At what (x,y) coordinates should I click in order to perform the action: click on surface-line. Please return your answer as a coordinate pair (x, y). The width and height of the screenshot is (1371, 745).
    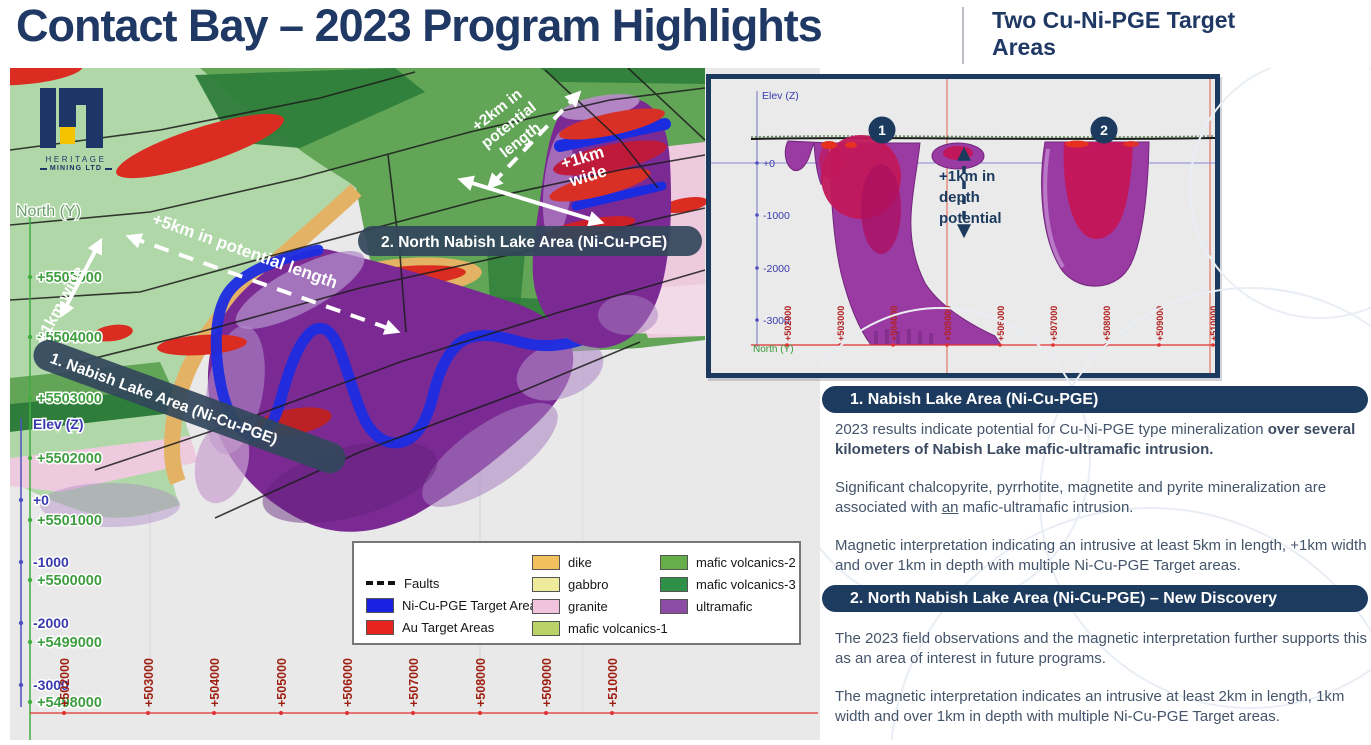
    Looking at the image, I should click on (983, 138).